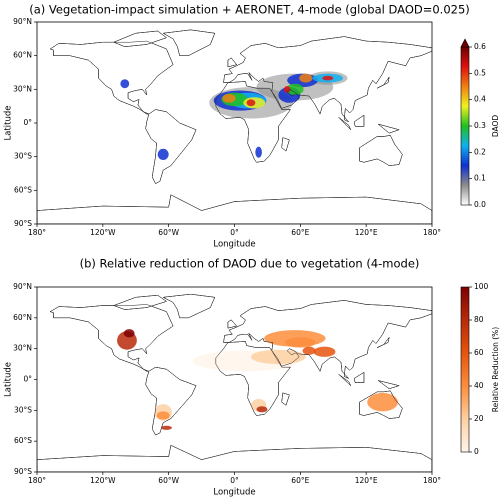  Describe the element at coordinates (480, 204) in the screenshot. I see `colorbar-tick-label: 0.0` at that location.